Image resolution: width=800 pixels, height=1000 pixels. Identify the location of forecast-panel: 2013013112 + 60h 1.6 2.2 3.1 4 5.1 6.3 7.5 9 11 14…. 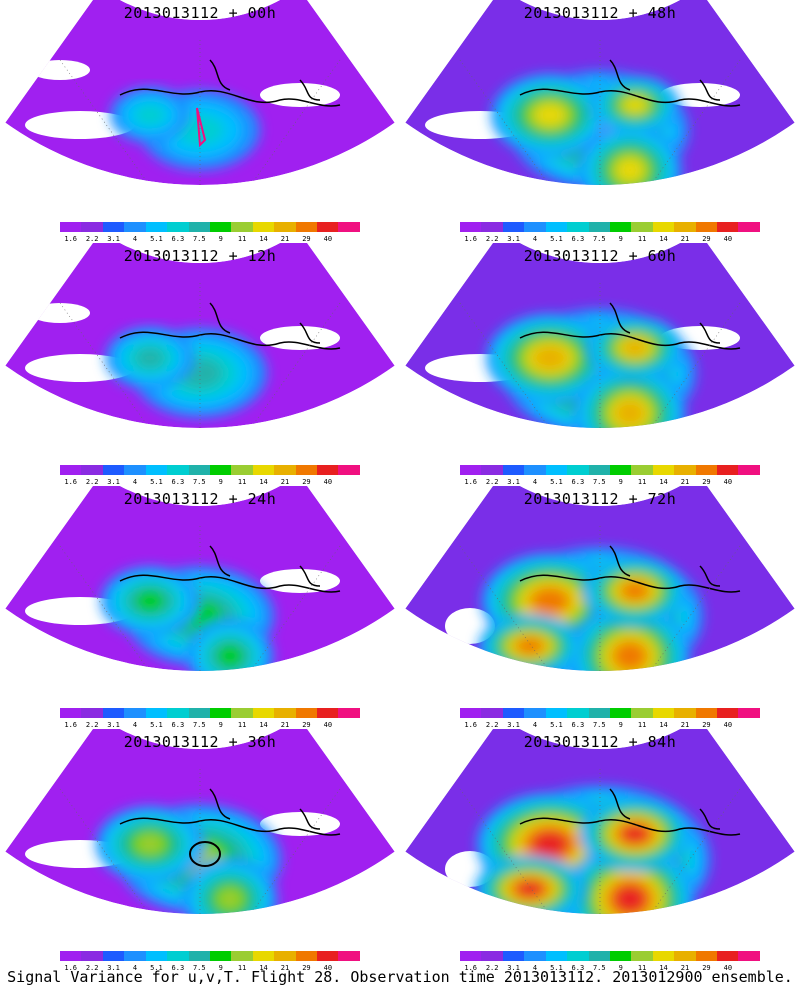
(600, 365).